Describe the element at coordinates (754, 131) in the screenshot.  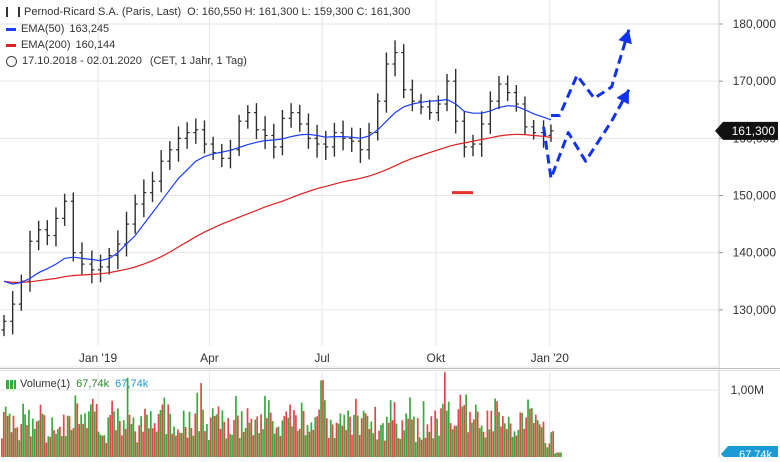
I see `last-price-label: 161,300` at that location.